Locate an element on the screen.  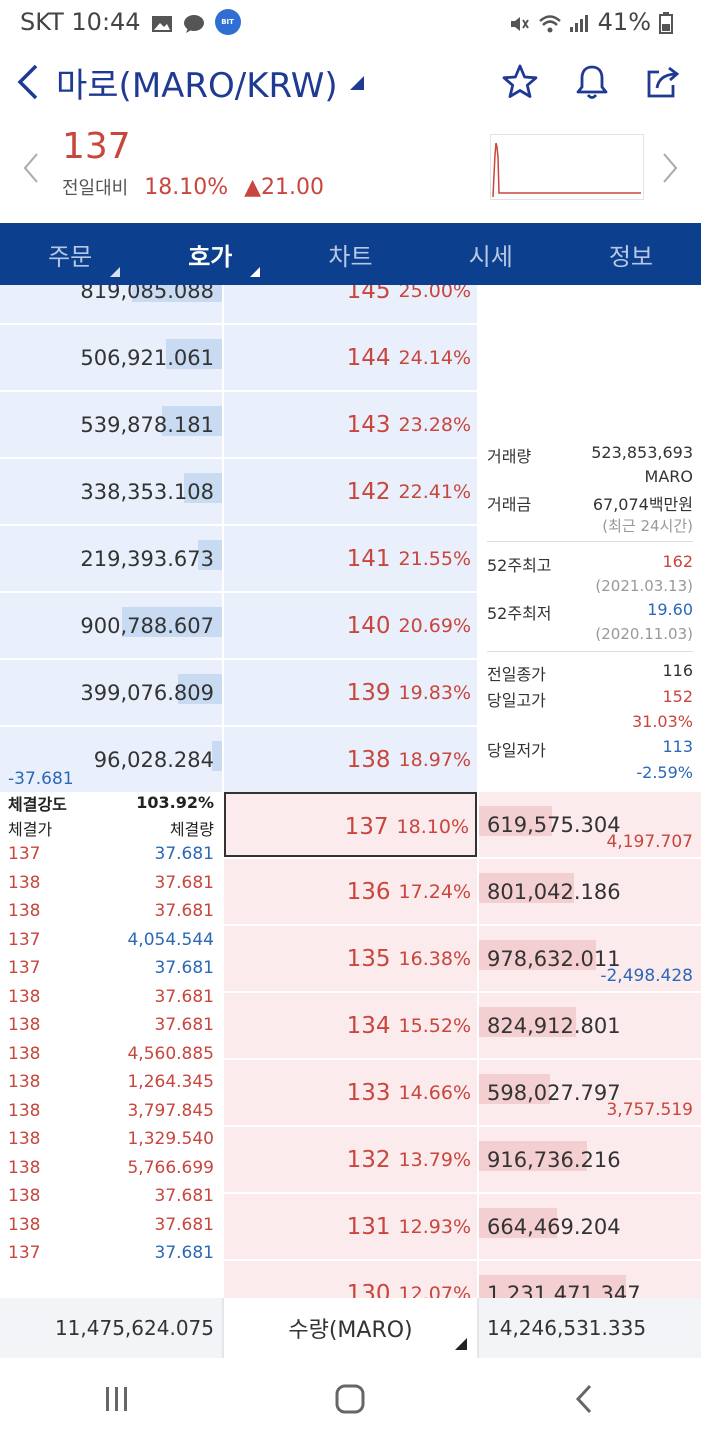
trade-qty-header: 체결량 is located at coordinates (191, 829).